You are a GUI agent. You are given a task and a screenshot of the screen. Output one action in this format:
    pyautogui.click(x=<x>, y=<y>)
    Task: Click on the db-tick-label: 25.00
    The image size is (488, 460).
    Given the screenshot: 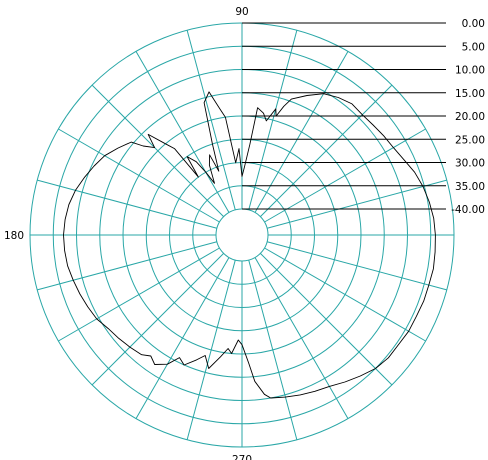 What is the action you would take?
    pyautogui.click(x=470, y=140)
    